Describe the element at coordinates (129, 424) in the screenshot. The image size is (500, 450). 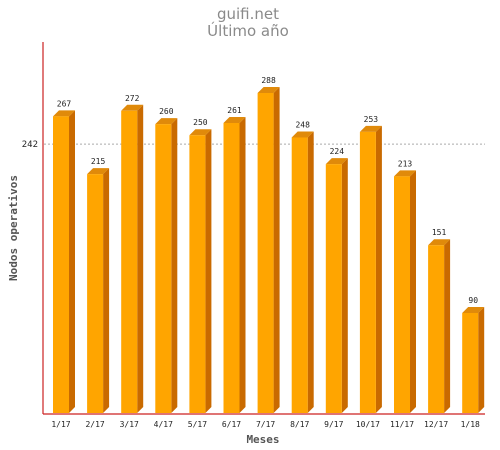
I see `x-tick-label: 3/17` at that location.